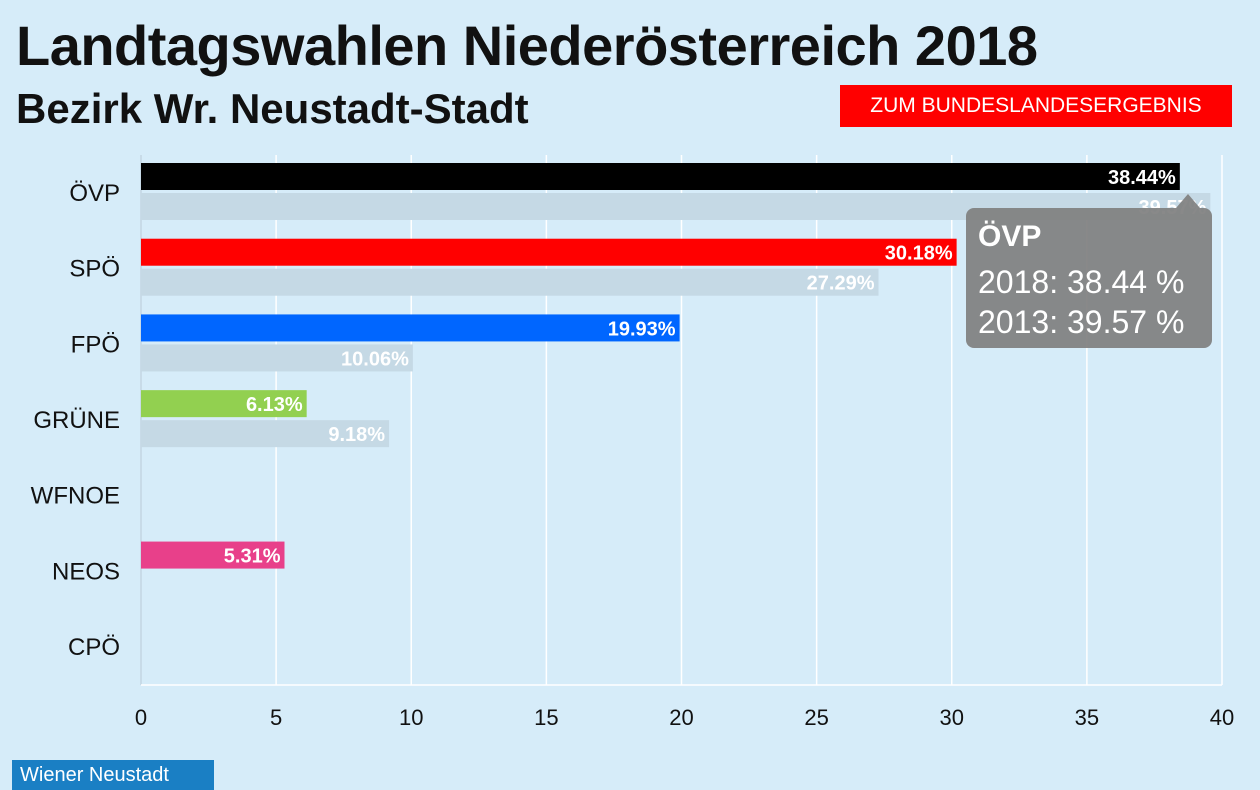 This screenshot has height=790, width=1260. Describe the element at coordinates (411, 717) in the screenshot. I see `x-tick-label: 10` at that location.